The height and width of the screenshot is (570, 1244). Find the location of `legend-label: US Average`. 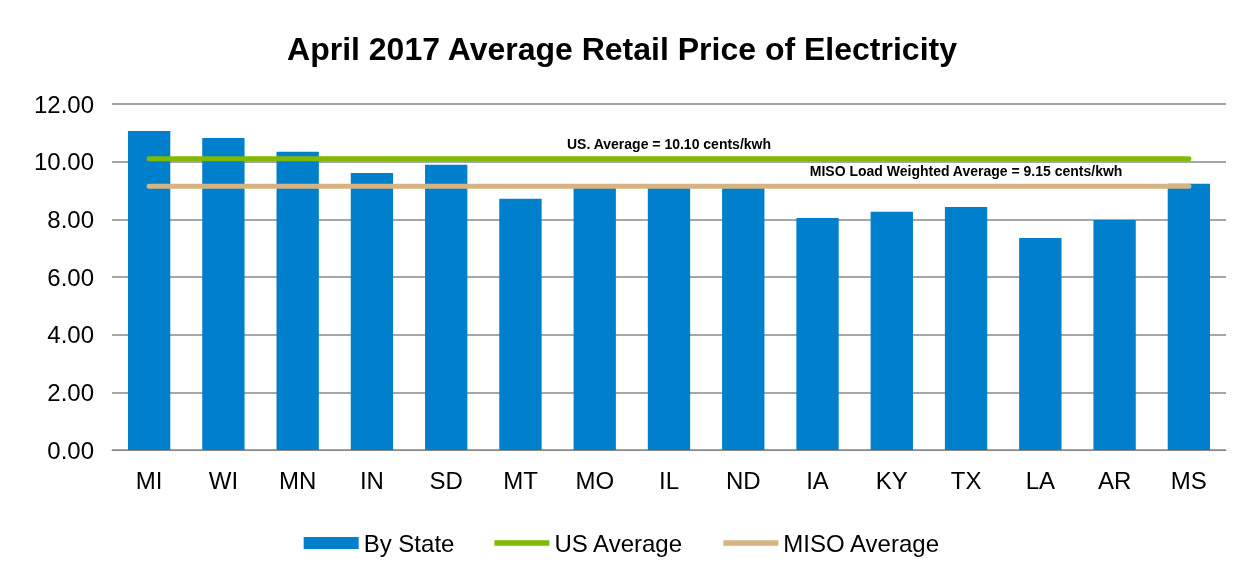

legend-label: US Average is located at coordinates (618, 543).